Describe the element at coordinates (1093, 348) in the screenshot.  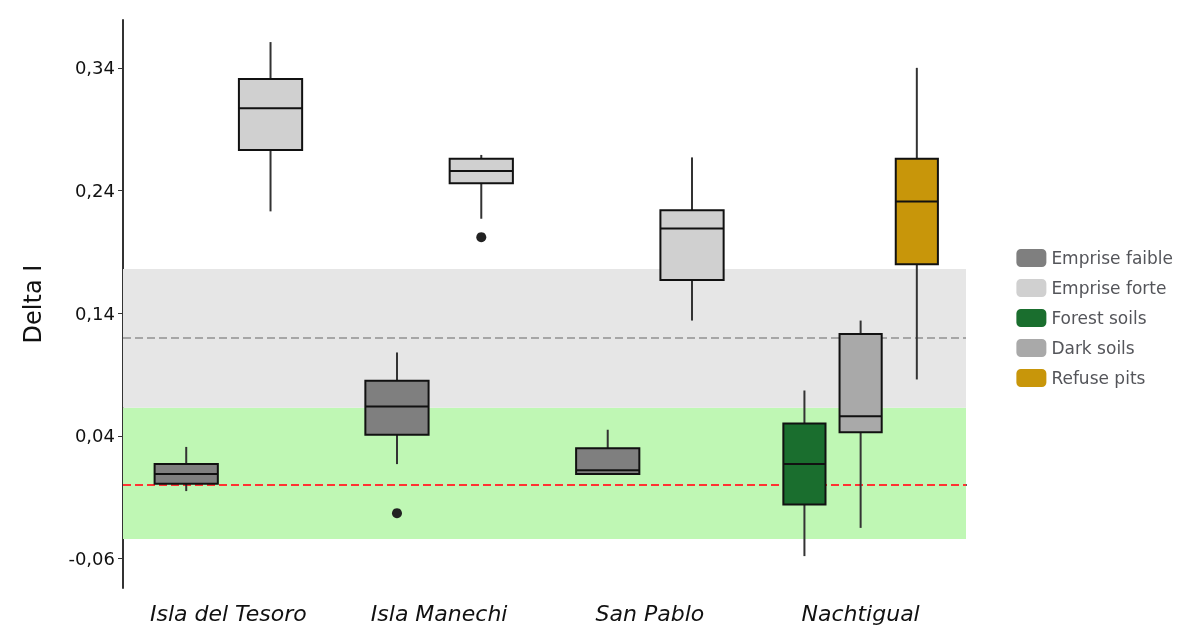
I see `legend-label: Dark soils` at that location.